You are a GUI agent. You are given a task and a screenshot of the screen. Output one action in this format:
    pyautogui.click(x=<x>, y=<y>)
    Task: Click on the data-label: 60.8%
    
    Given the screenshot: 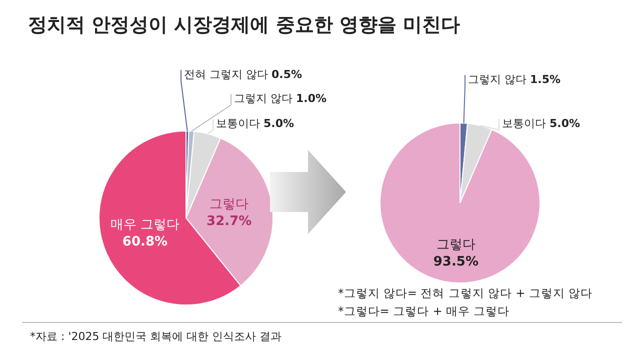 What is the action you would take?
    pyautogui.click(x=145, y=242)
    